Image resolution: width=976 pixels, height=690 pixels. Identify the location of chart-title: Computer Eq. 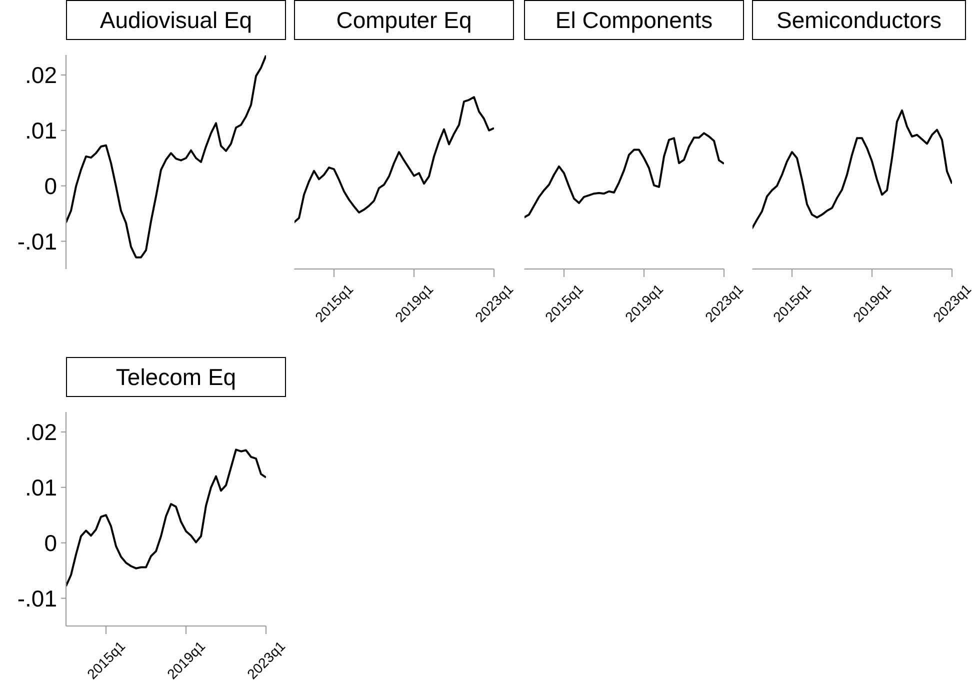
(404, 20).